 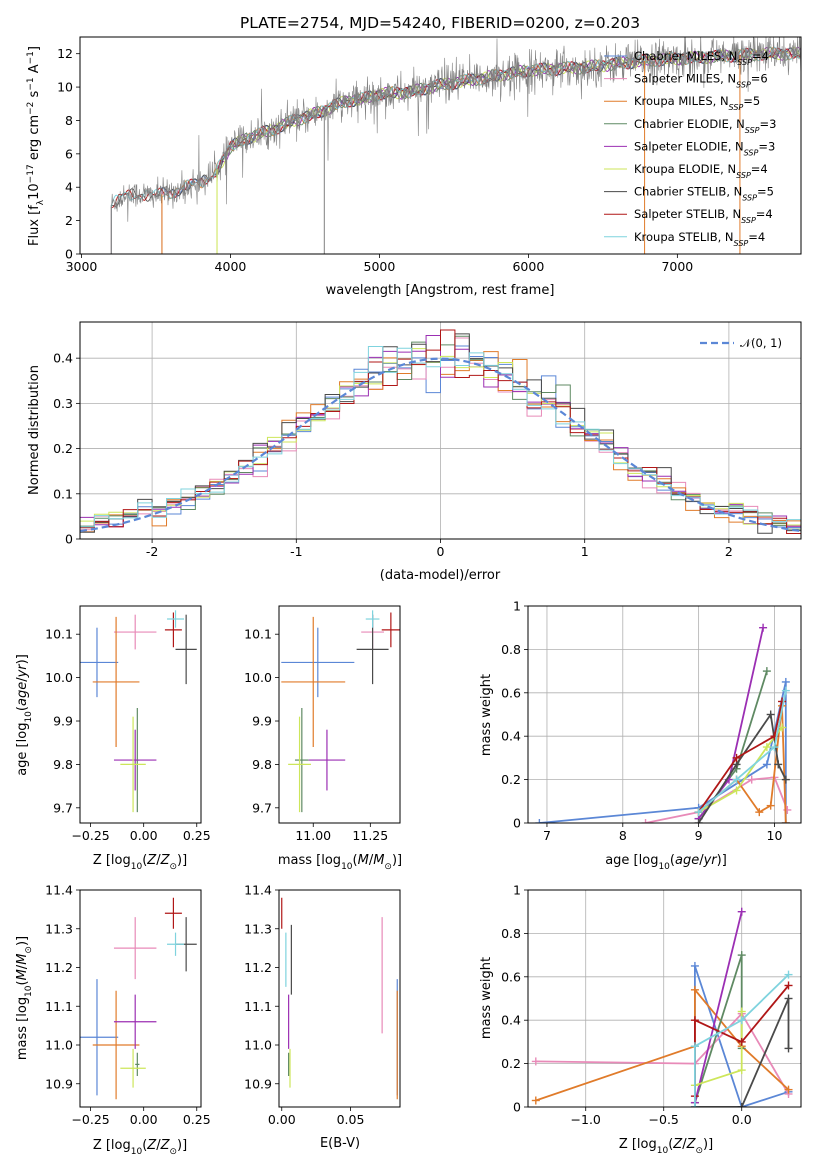 I want to click on y-tick-label: 11.2, so click(x=258, y=967).